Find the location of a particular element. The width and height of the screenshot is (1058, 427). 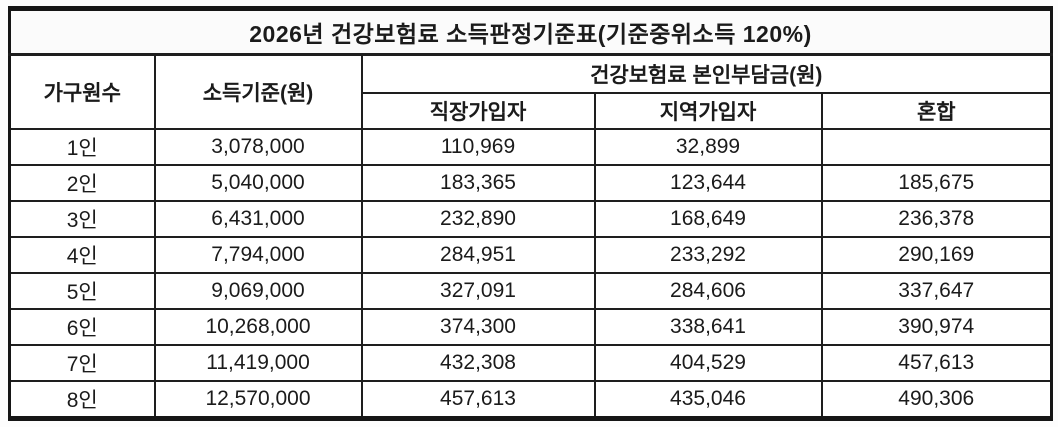

cell-household: 3인 is located at coordinates (82, 218).